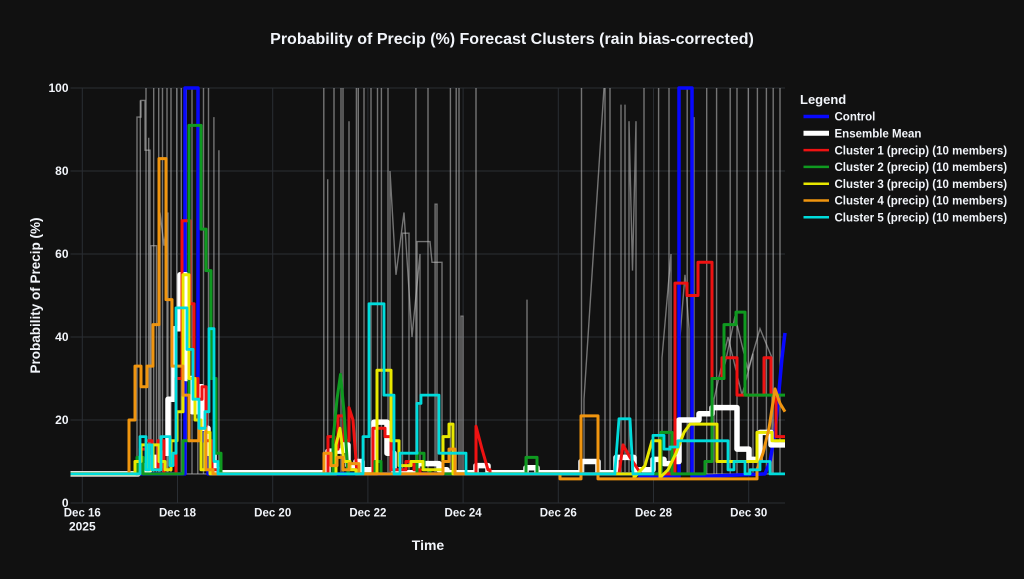  I want to click on svg-text: 20, so click(62, 420).